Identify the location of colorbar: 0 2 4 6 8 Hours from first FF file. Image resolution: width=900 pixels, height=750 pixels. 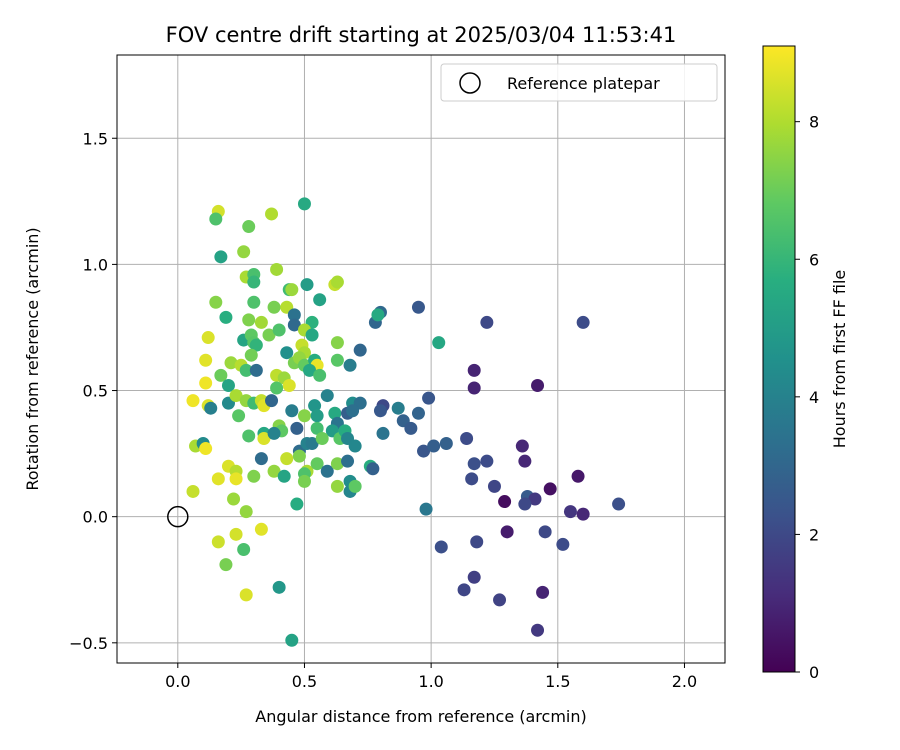
(805, 363).